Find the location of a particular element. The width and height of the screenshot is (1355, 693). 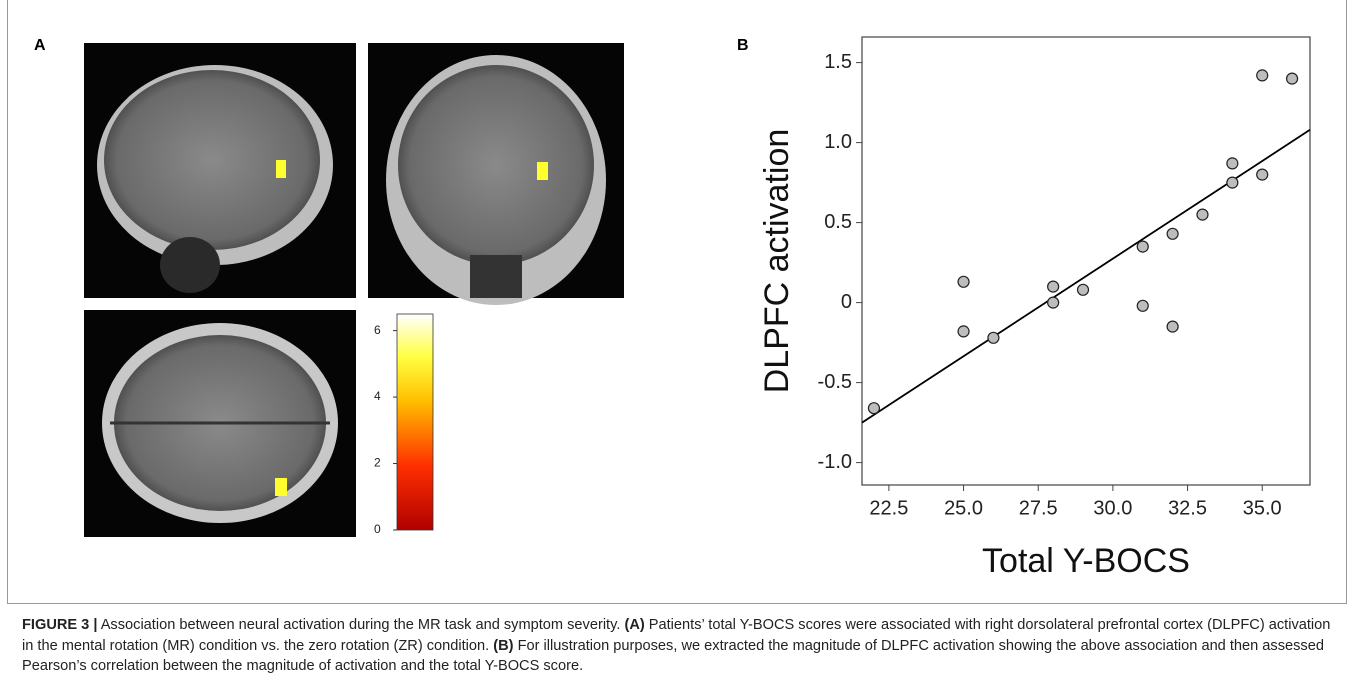

x-tick-label: 35.0 is located at coordinates (1262, 508).